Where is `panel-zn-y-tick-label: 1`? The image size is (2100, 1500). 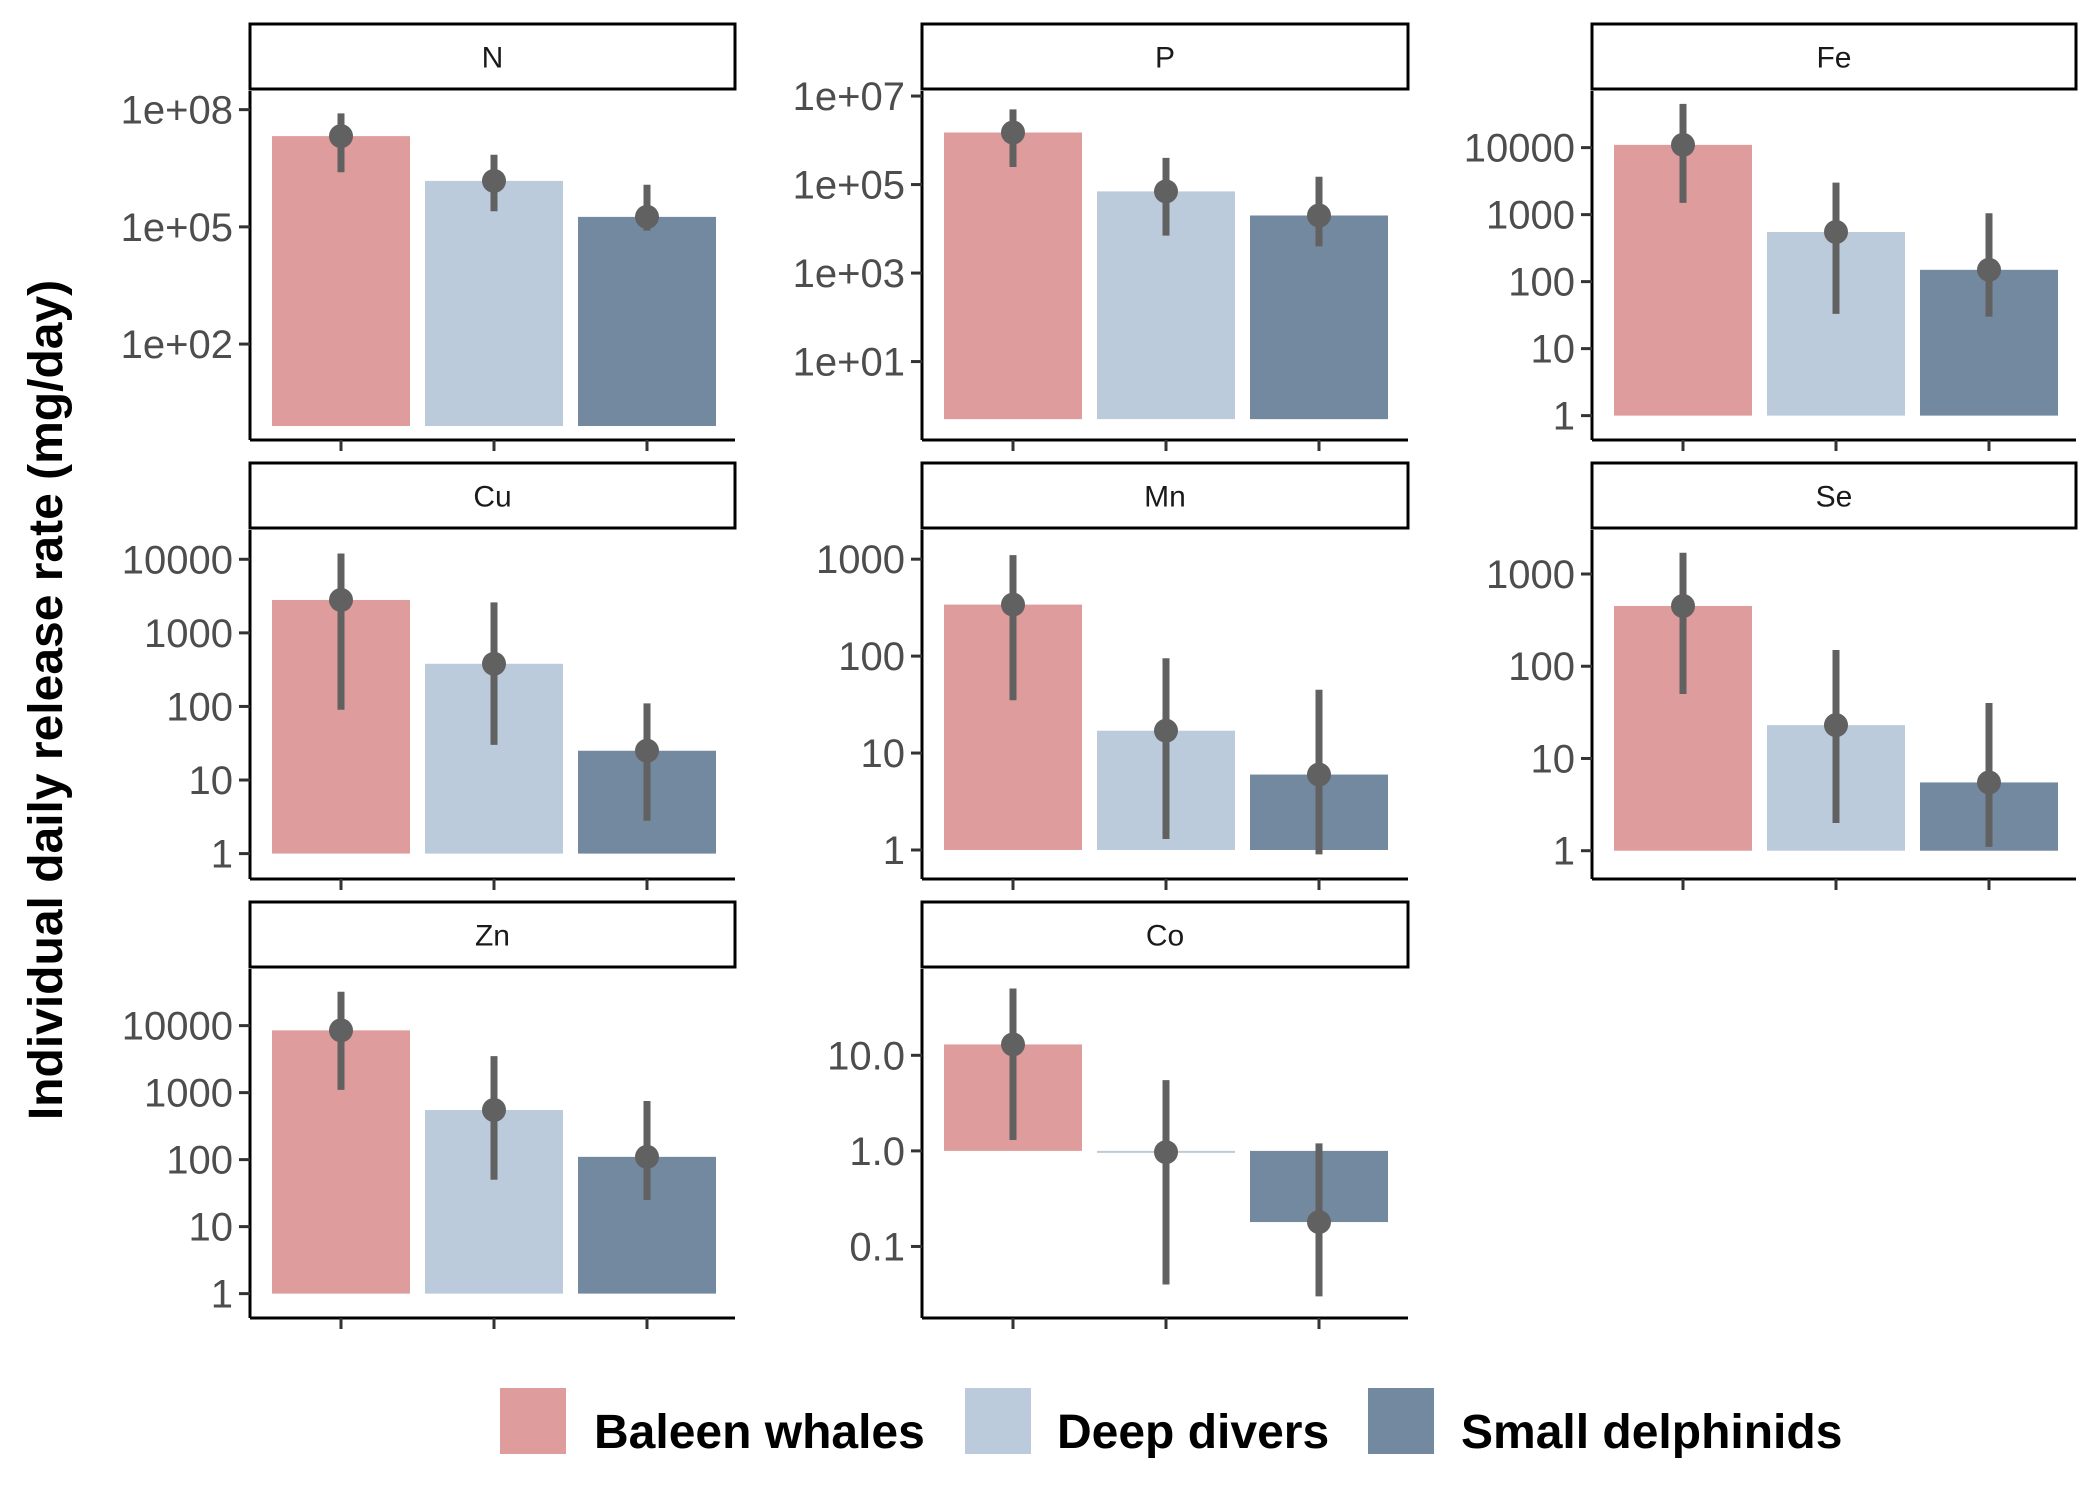 panel-zn-y-tick-label: 1 is located at coordinates (222, 1295).